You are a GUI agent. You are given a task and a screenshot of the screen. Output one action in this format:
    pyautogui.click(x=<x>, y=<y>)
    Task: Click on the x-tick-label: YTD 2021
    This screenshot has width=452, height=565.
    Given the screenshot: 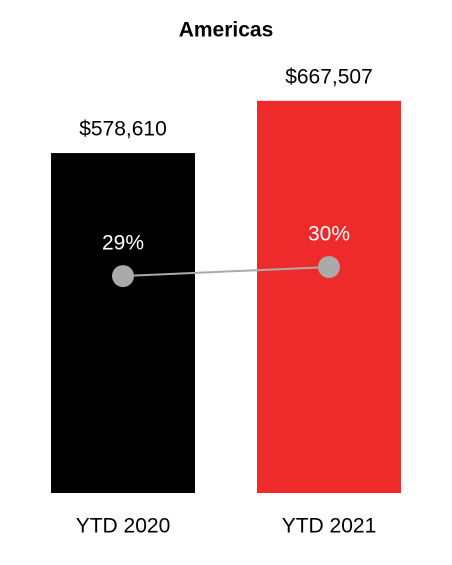 What is the action you would take?
    pyautogui.click(x=329, y=526)
    